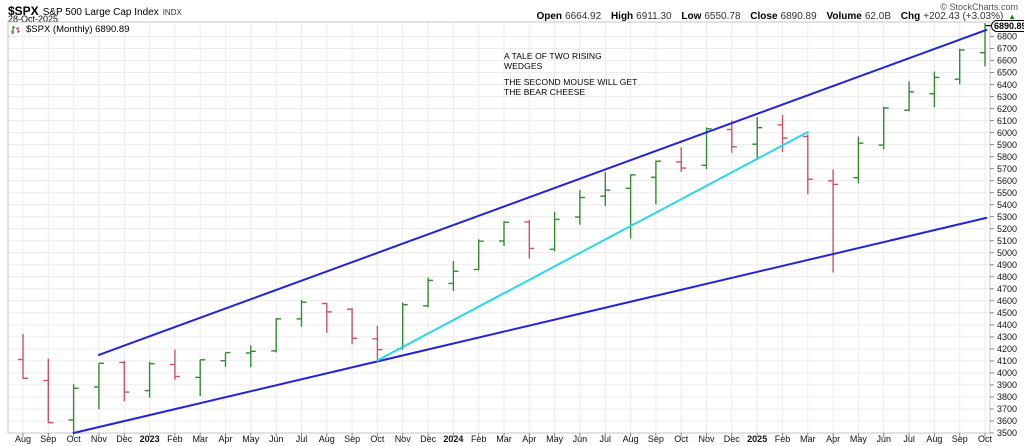 The image size is (1024, 446). I want to click on y-tick-label: 3800, so click(1007, 397).